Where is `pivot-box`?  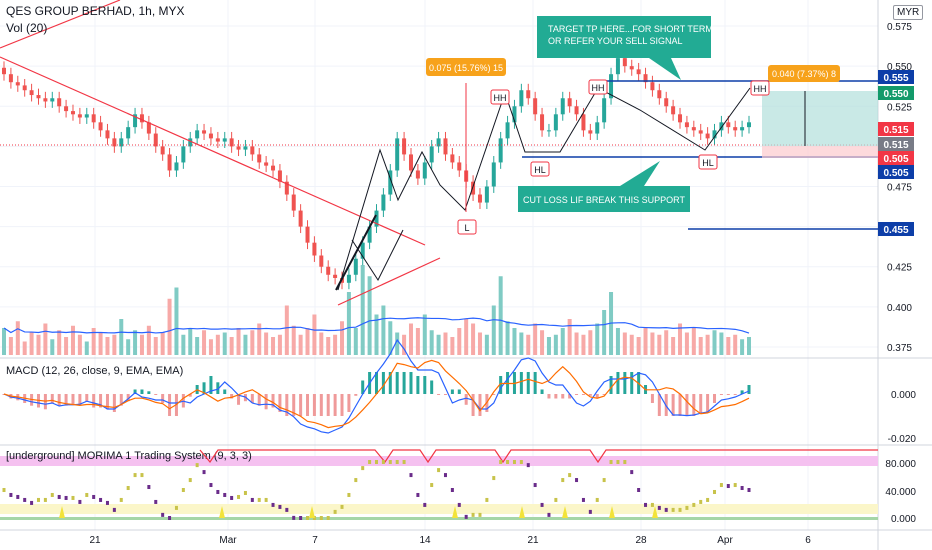
pivot-box is located at coordinates (760, 88).